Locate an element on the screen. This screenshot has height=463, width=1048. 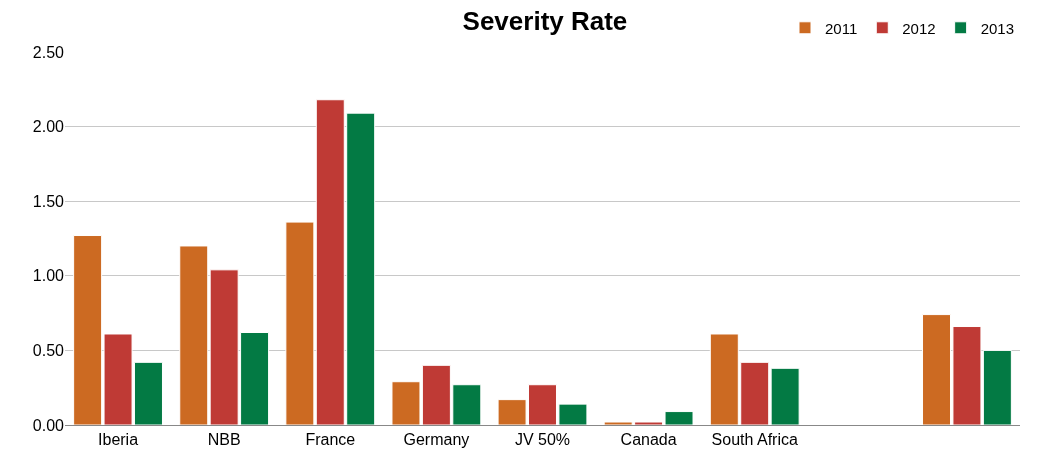
x-tick-label: JV 50% is located at coordinates (542, 440).